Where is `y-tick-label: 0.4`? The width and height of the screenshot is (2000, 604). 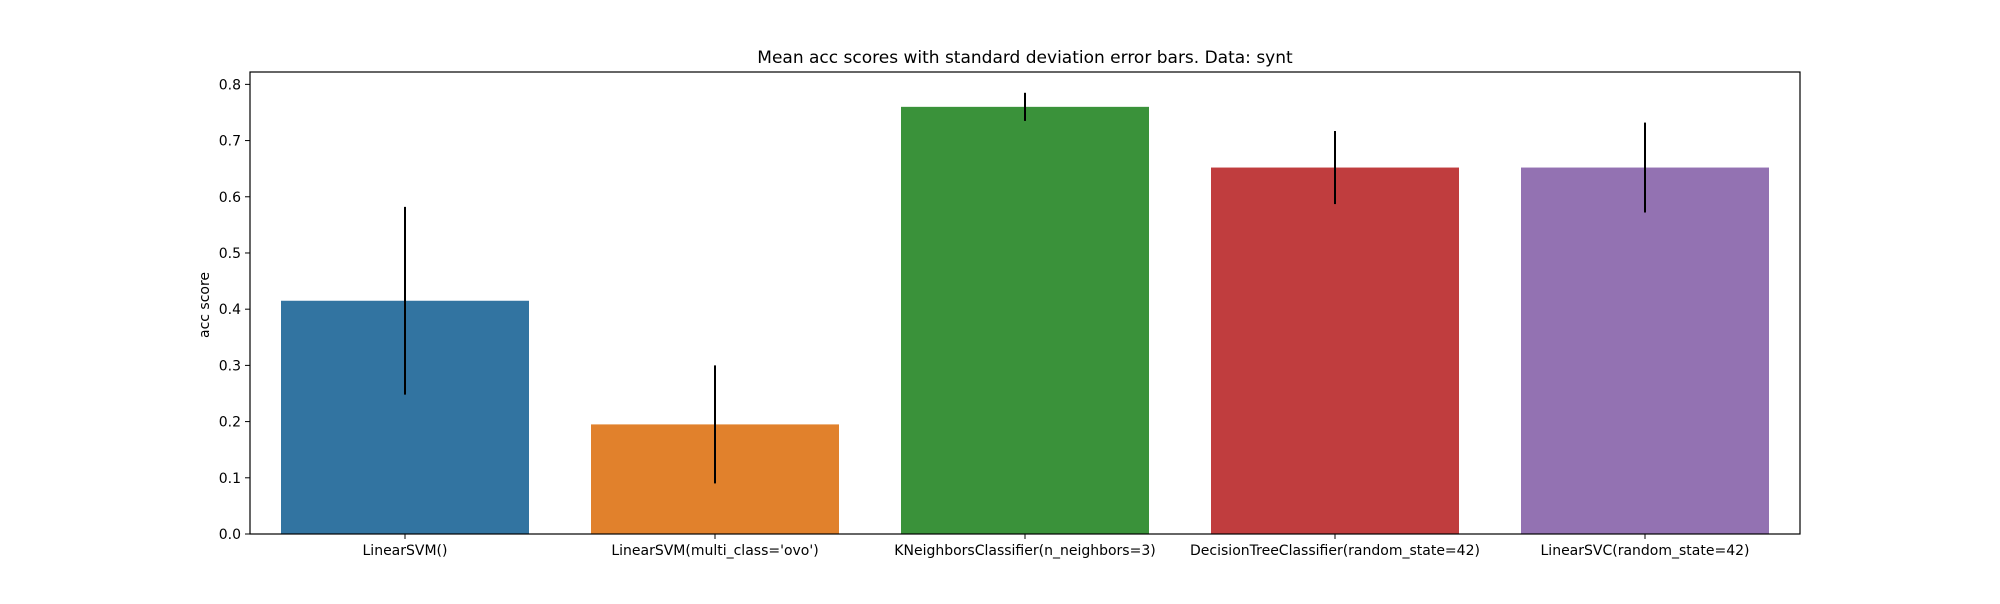
y-tick-label: 0.4 is located at coordinates (230, 310).